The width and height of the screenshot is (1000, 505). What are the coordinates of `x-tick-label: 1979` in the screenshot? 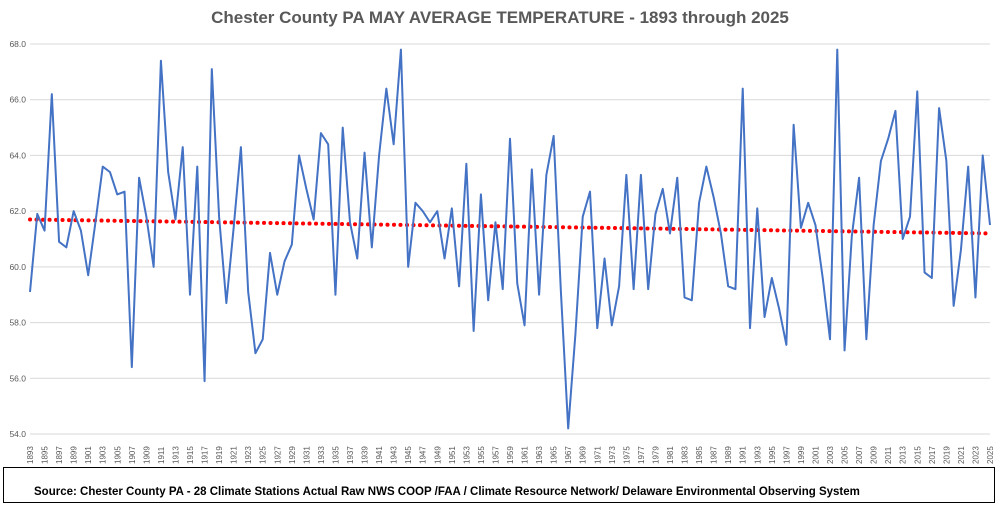 It's located at (655, 455).